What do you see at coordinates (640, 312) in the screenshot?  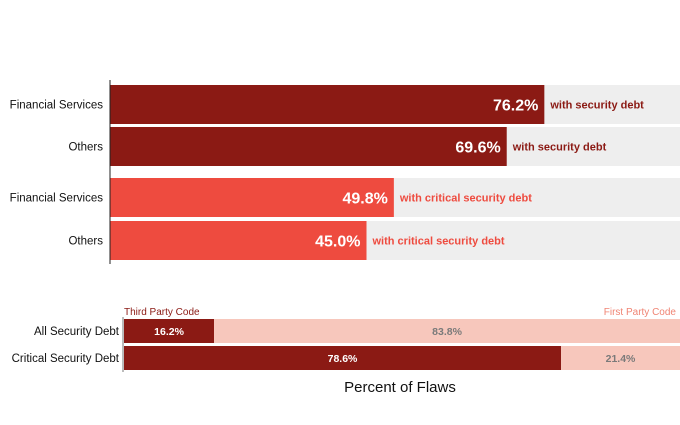 I see `legend-first-party: First Party Code` at bounding box center [640, 312].